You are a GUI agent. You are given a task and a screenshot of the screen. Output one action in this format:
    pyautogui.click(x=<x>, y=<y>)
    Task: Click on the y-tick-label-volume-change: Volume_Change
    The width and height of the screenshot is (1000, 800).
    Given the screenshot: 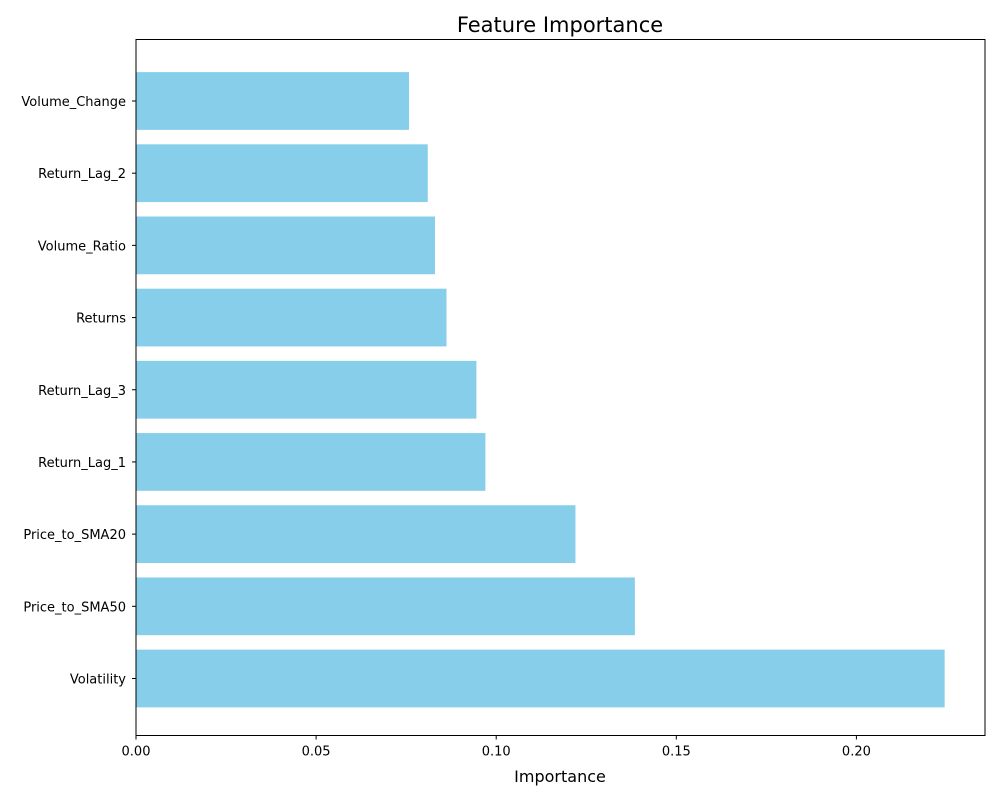 What is the action you would take?
    pyautogui.click(x=73, y=102)
    